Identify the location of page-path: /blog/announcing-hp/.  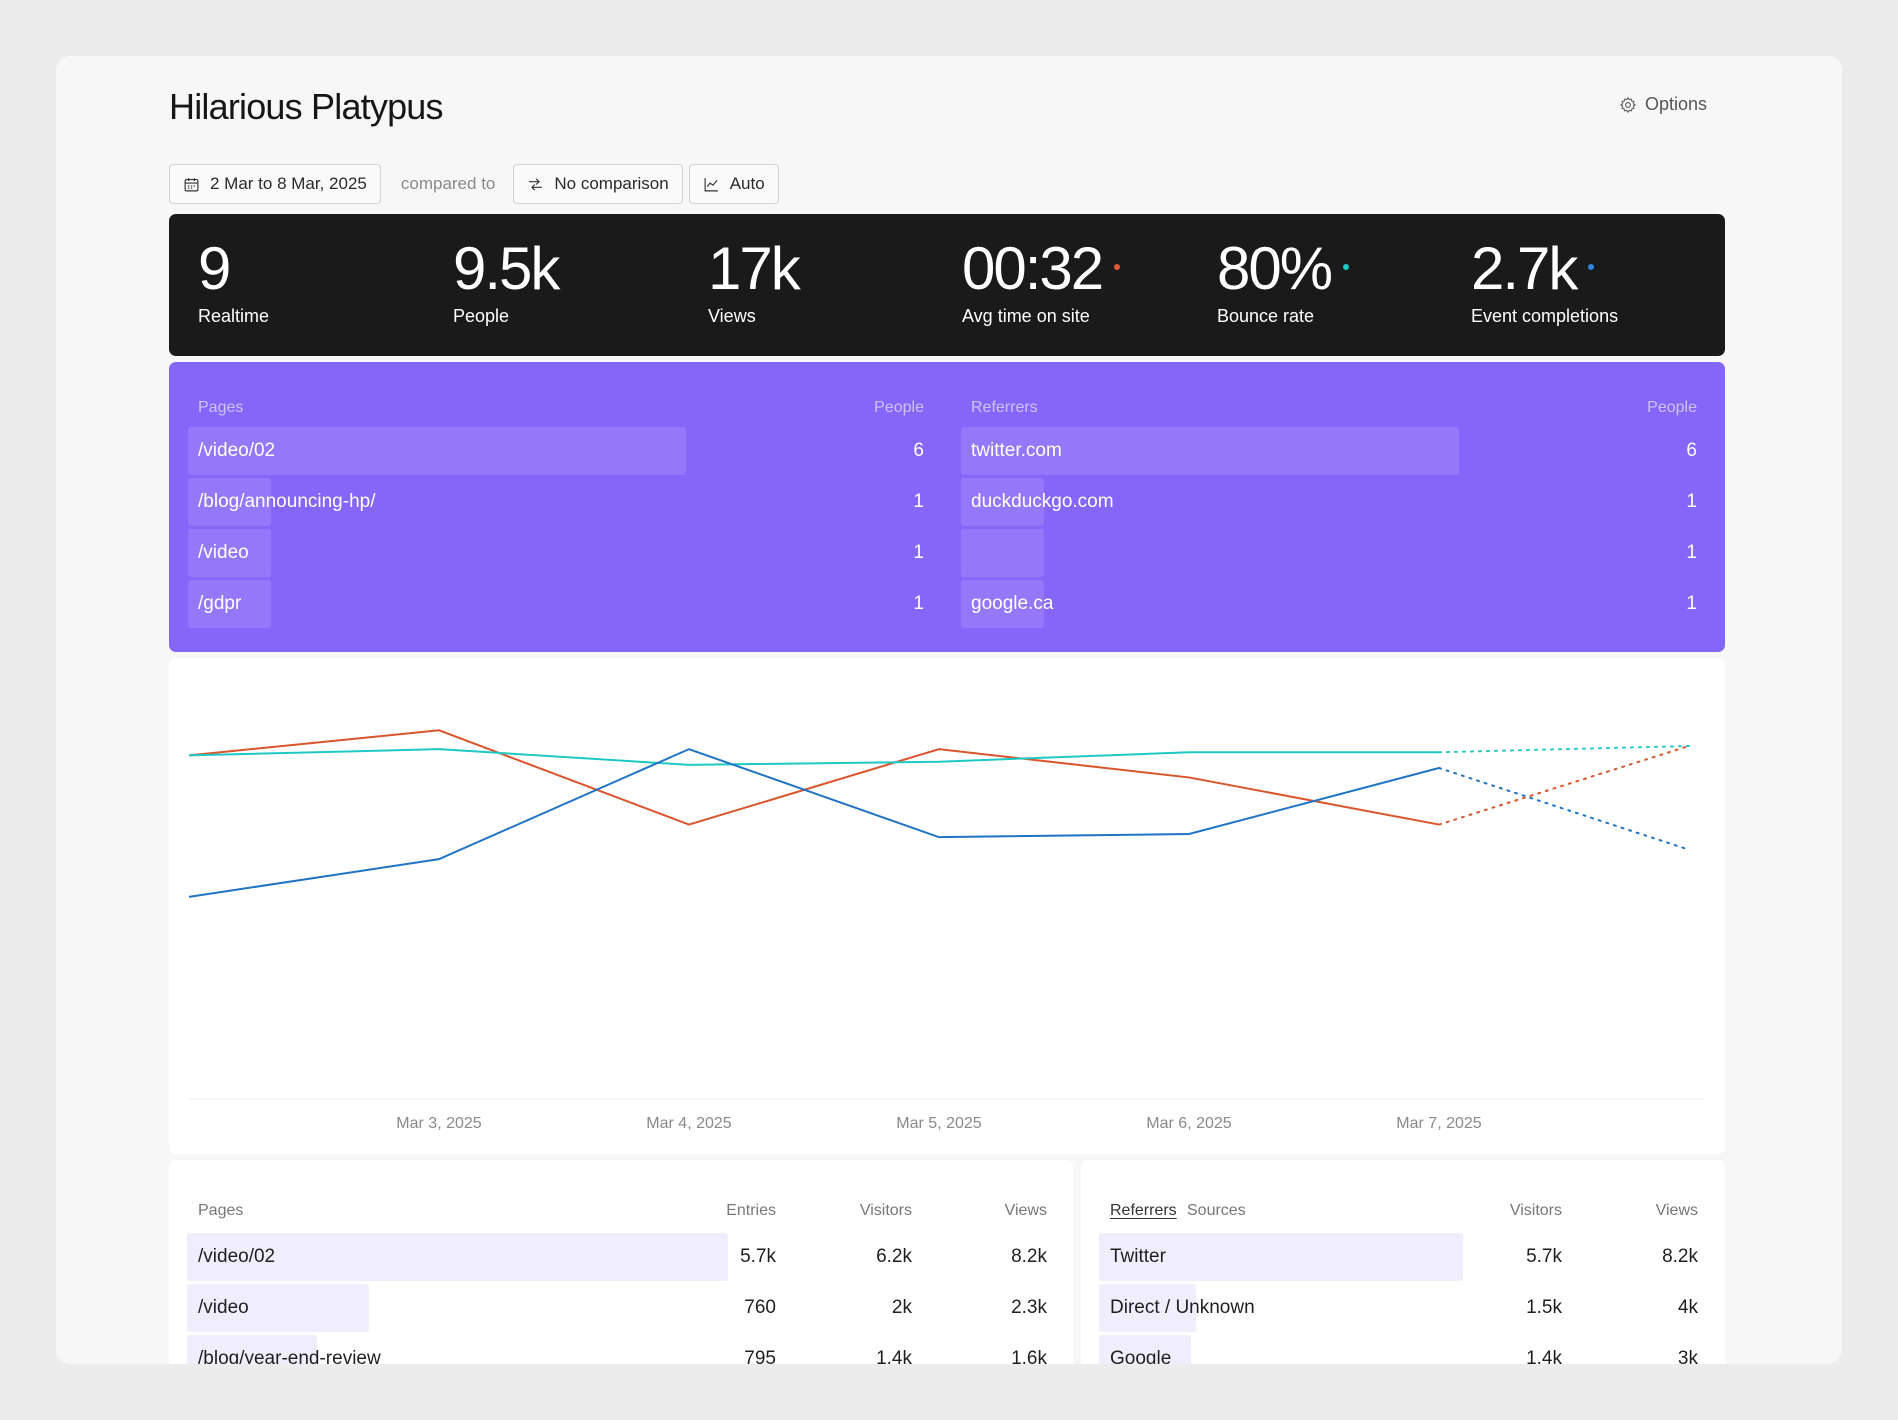
(287, 501).